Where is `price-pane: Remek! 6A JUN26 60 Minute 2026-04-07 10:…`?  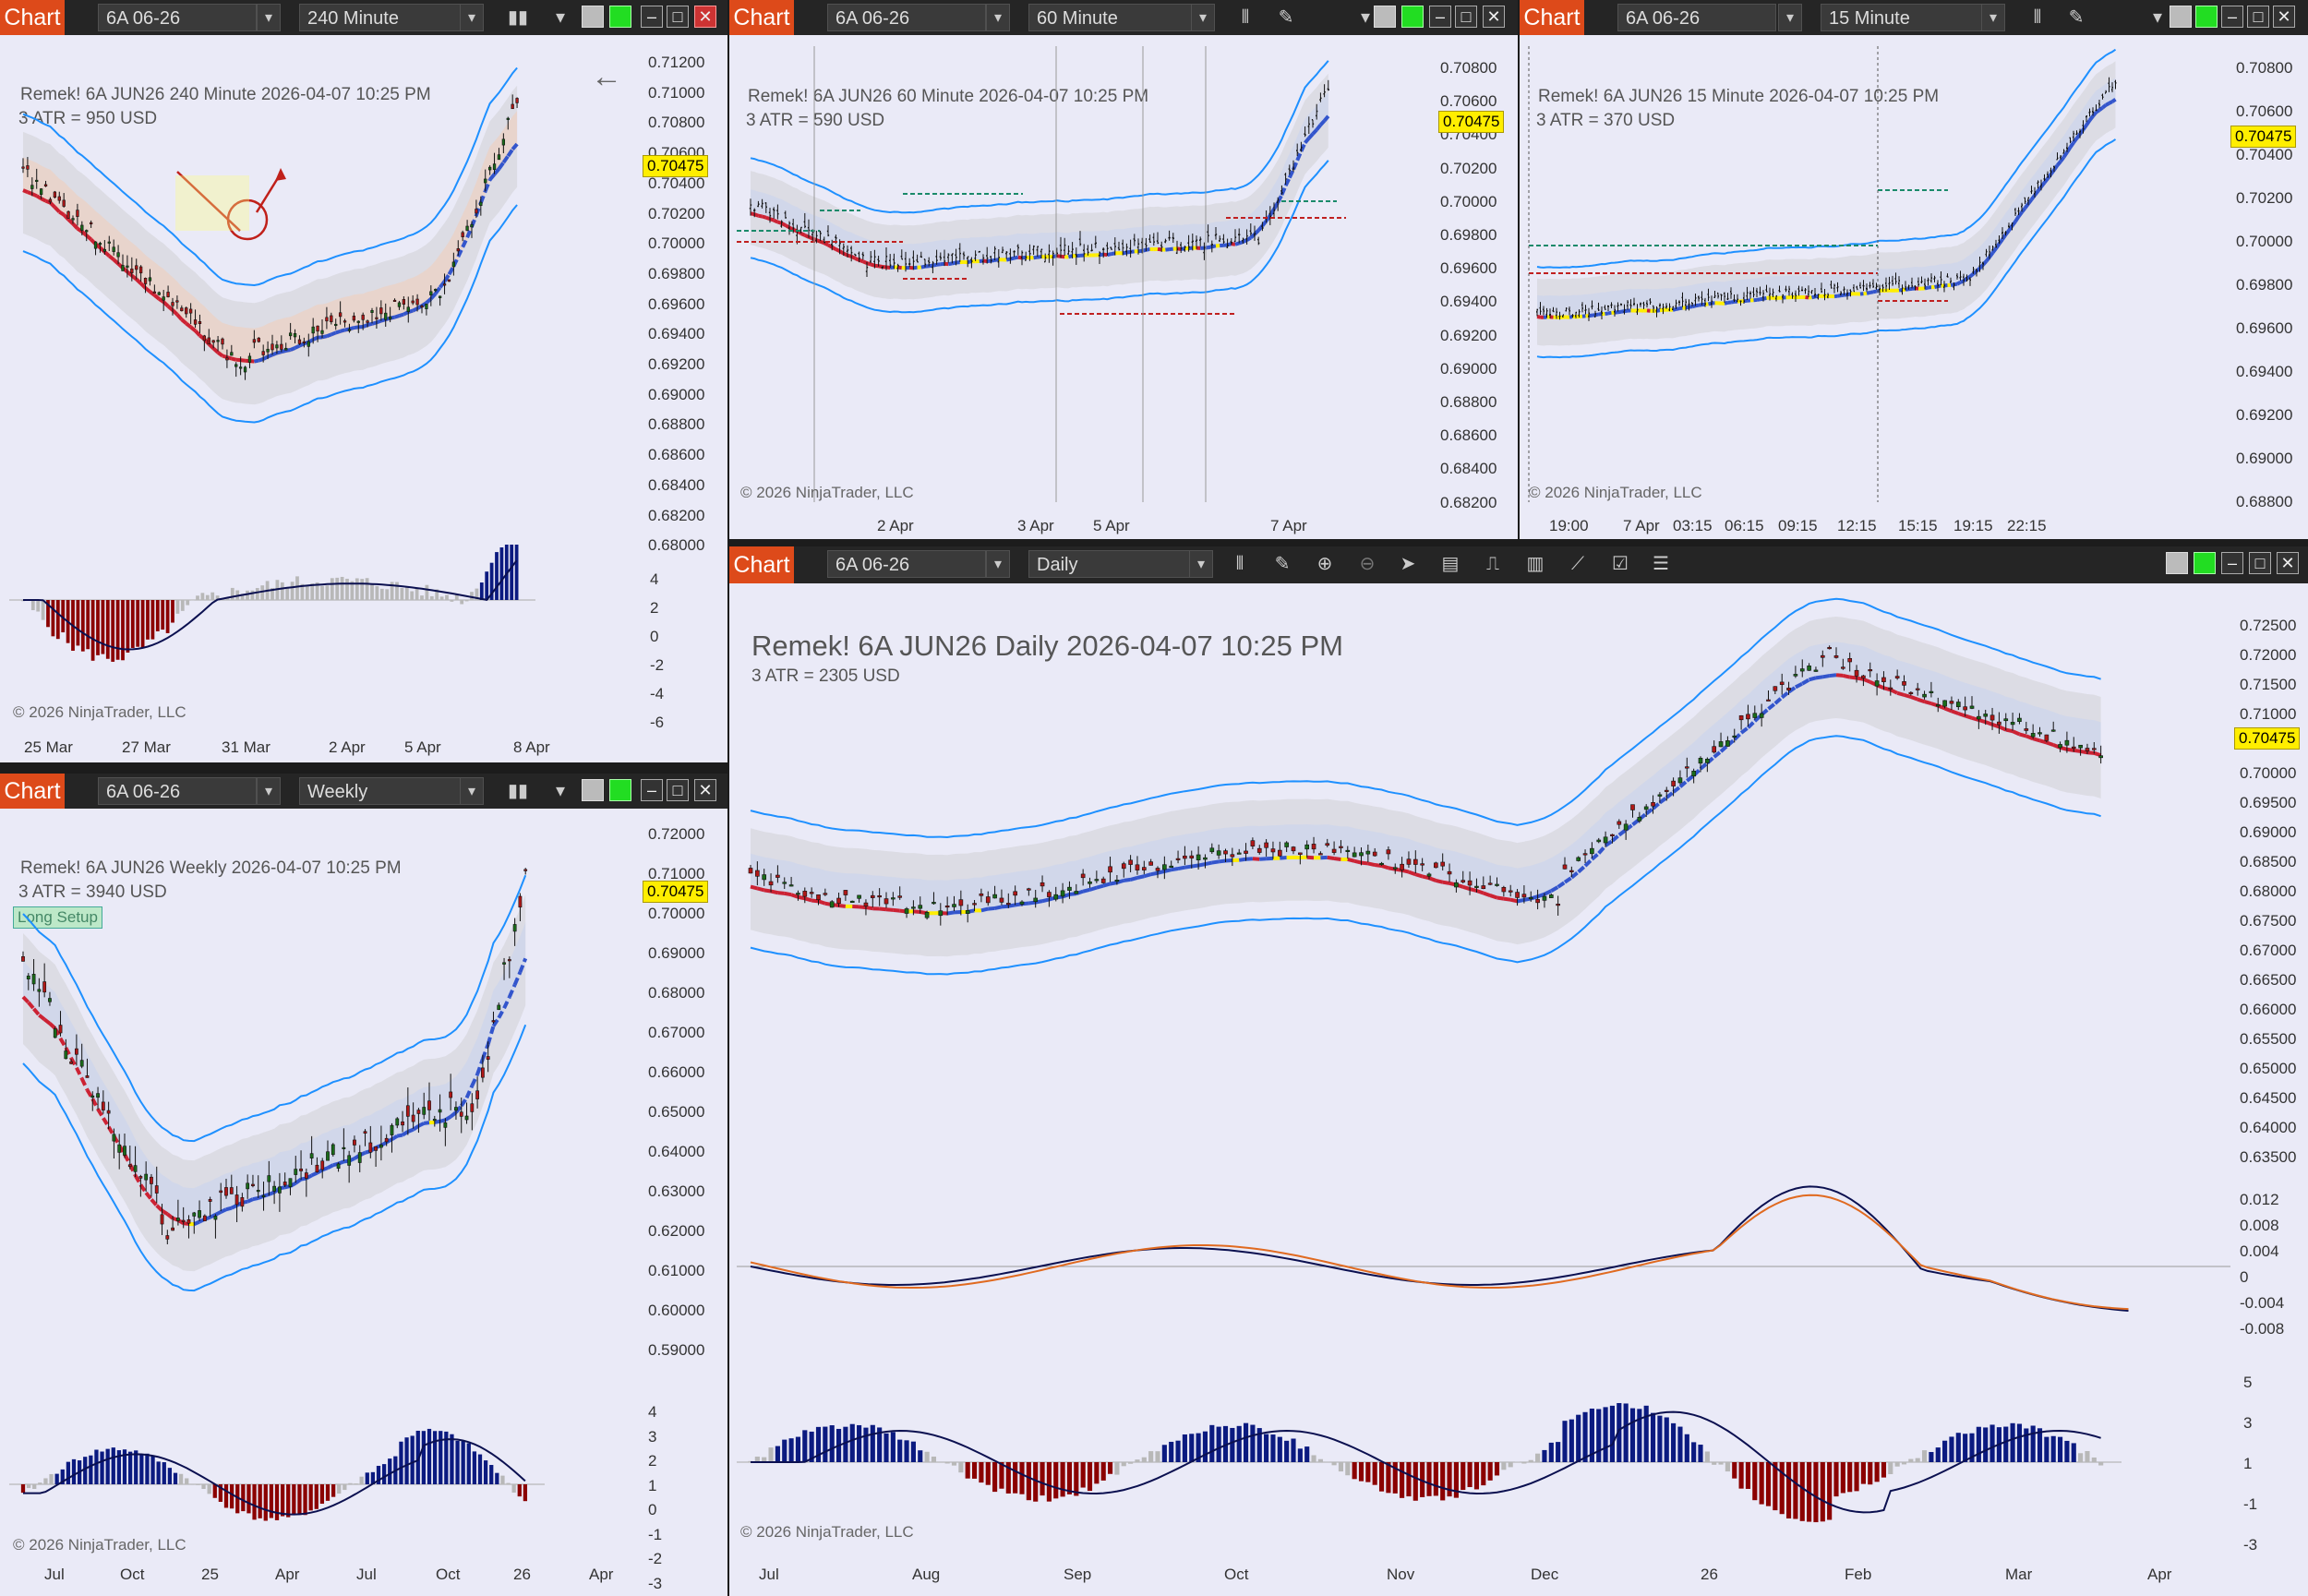 price-pane: Remek! 6A JUN26 60 Minute 2026-04-07 10:… is located at coordinates (1087, 277).